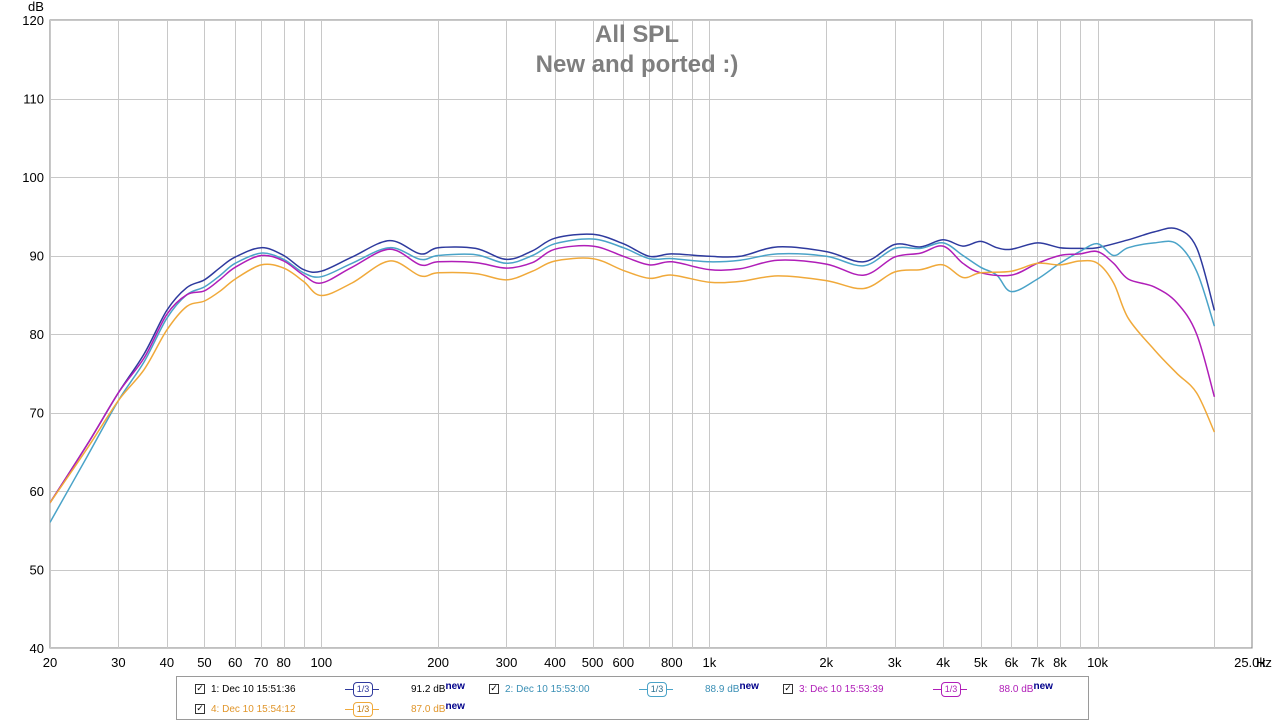 This screenshot has height=724, width=1276. Describe the element at coordinates (37, 413) in the screenshot. I see `y-tick-label: 70` at that location.